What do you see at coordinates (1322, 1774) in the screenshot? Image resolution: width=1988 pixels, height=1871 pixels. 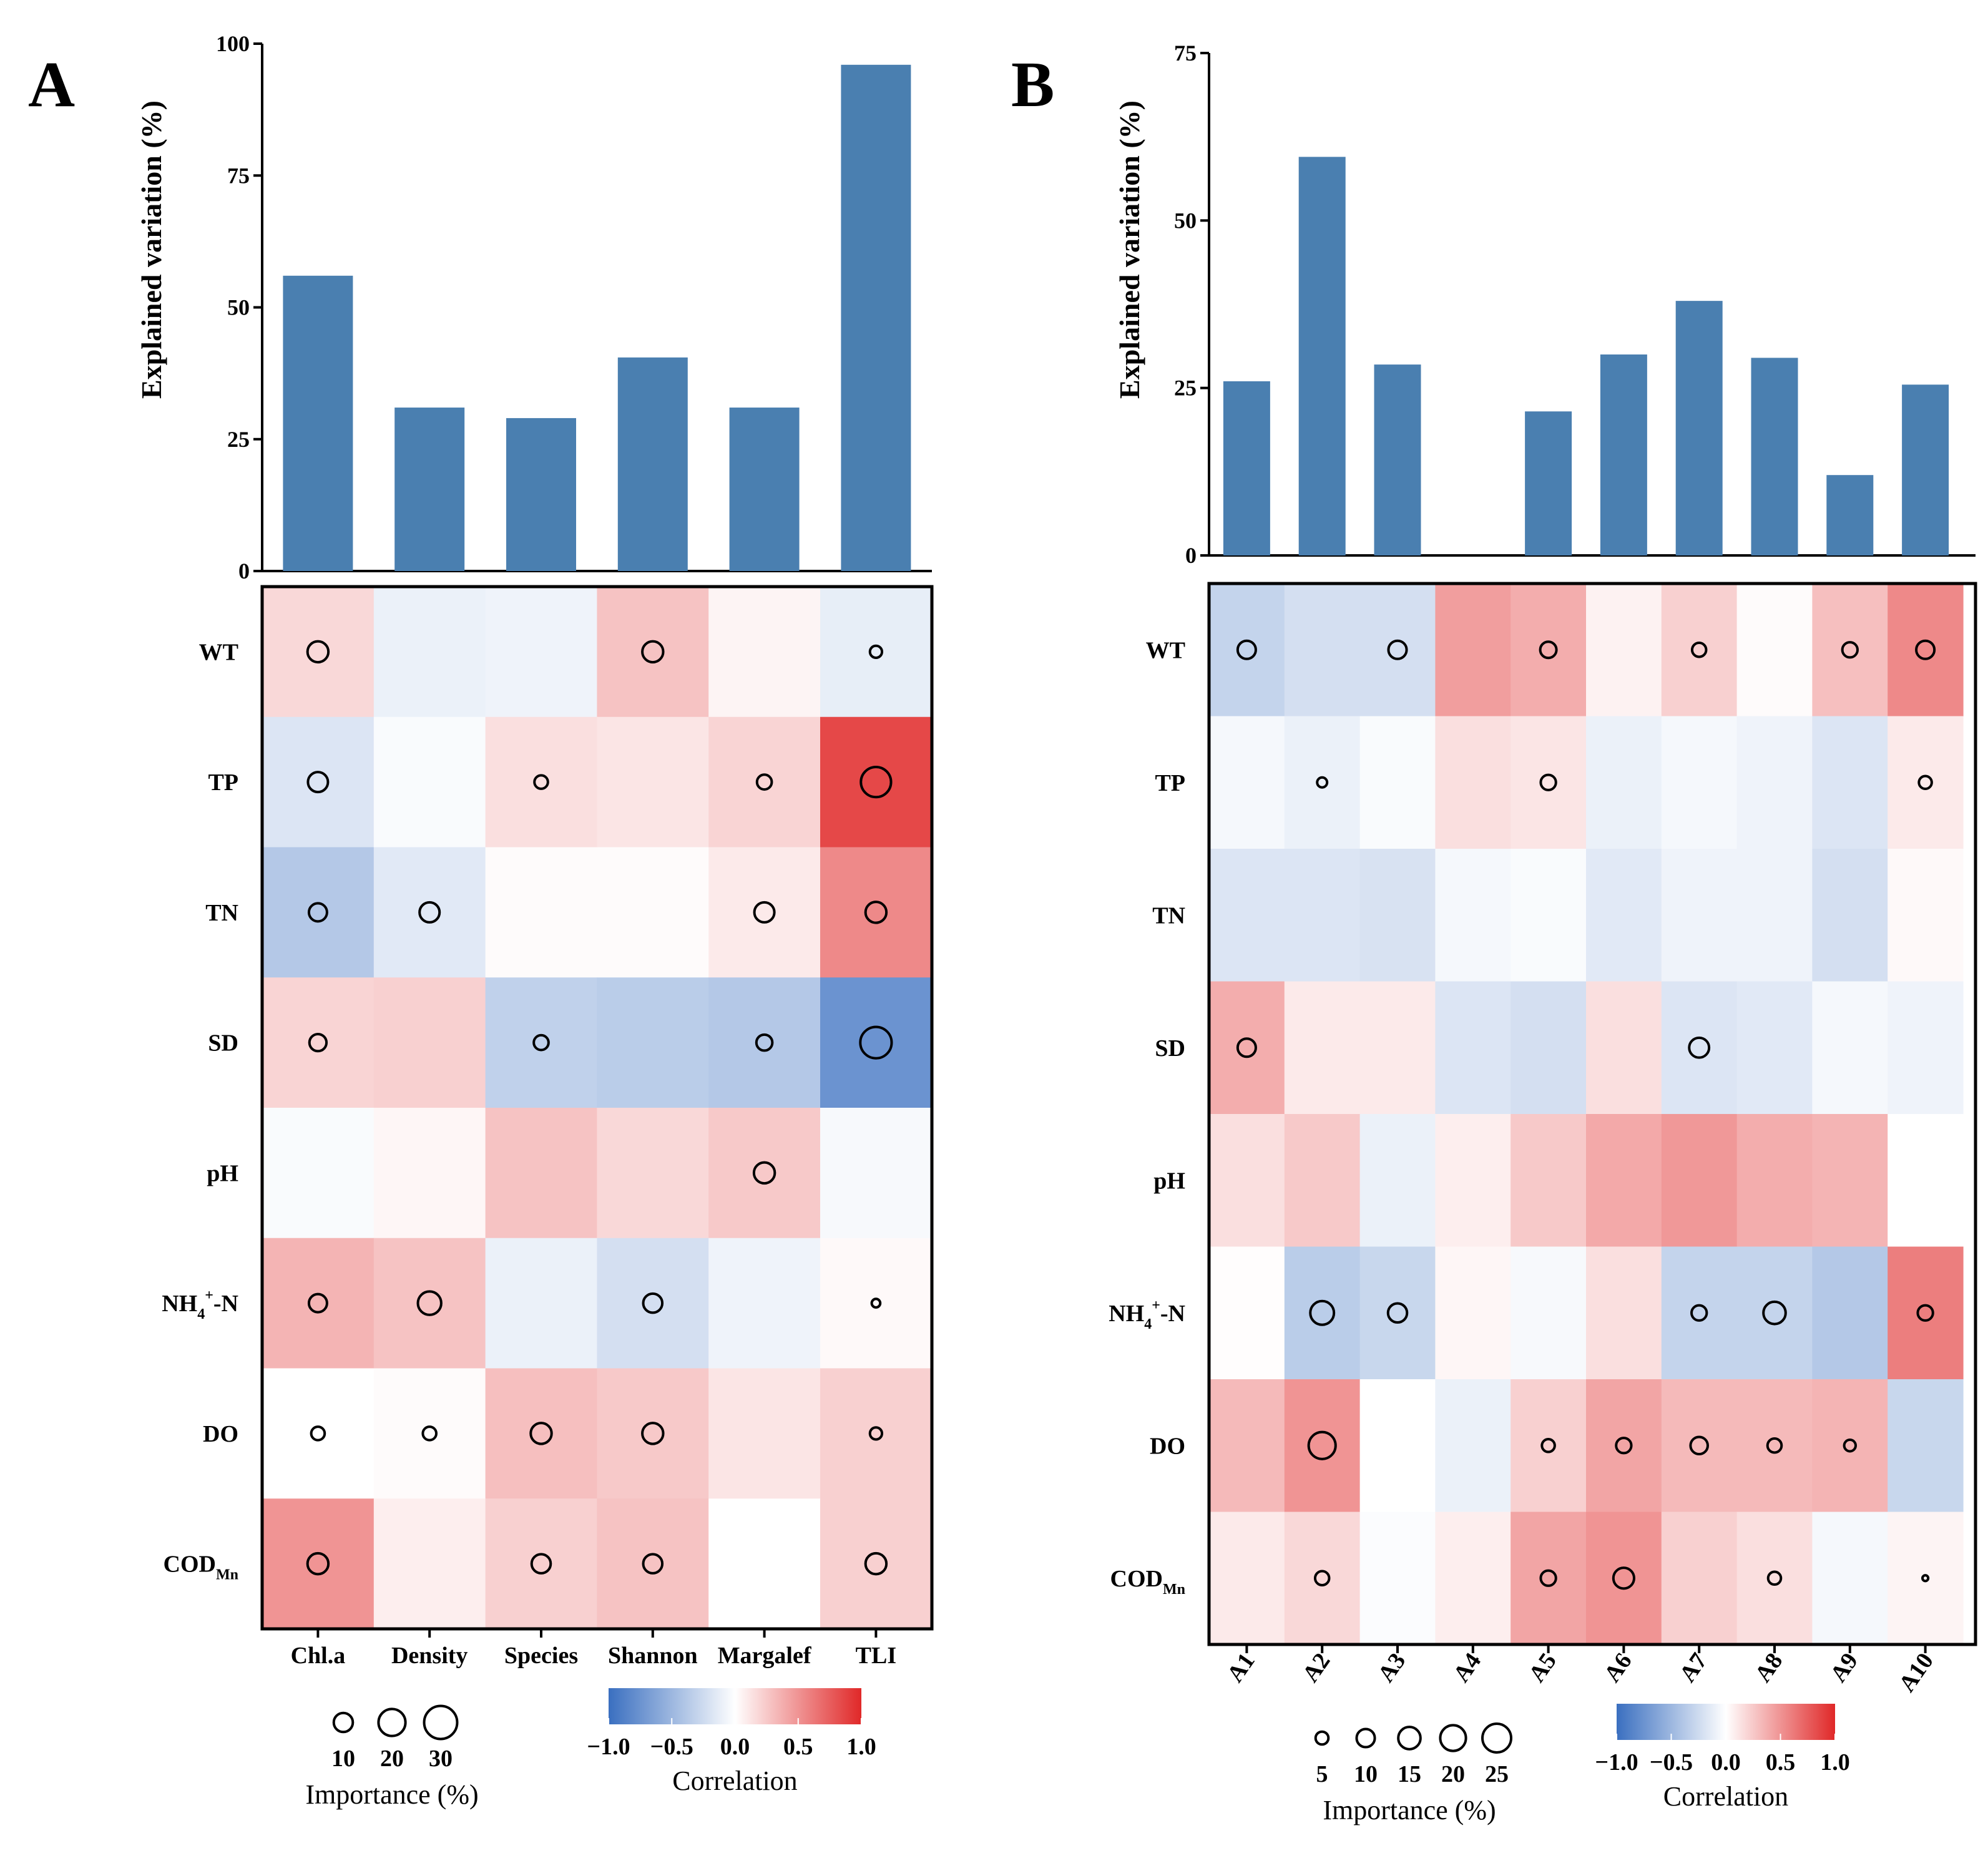 I see `size-legend-label: 5` at bounding box center [1322, 1774].